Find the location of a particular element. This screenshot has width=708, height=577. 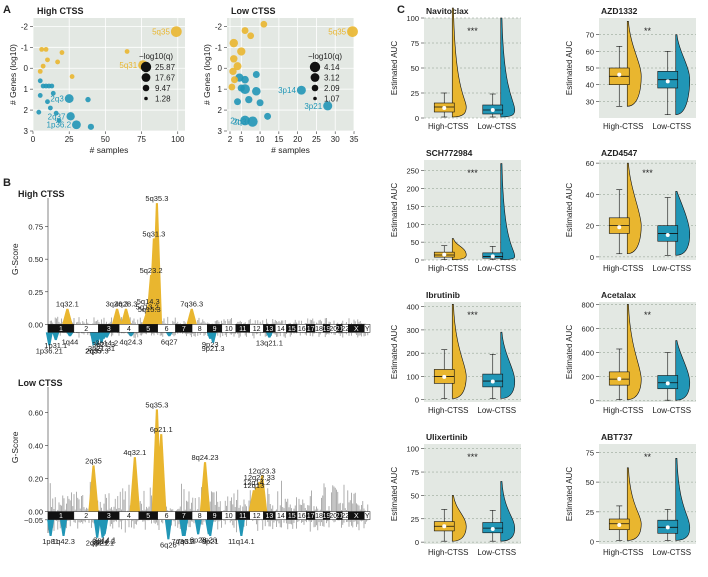

peak-label: 5q35.3 is located at coordinates (156, 404).